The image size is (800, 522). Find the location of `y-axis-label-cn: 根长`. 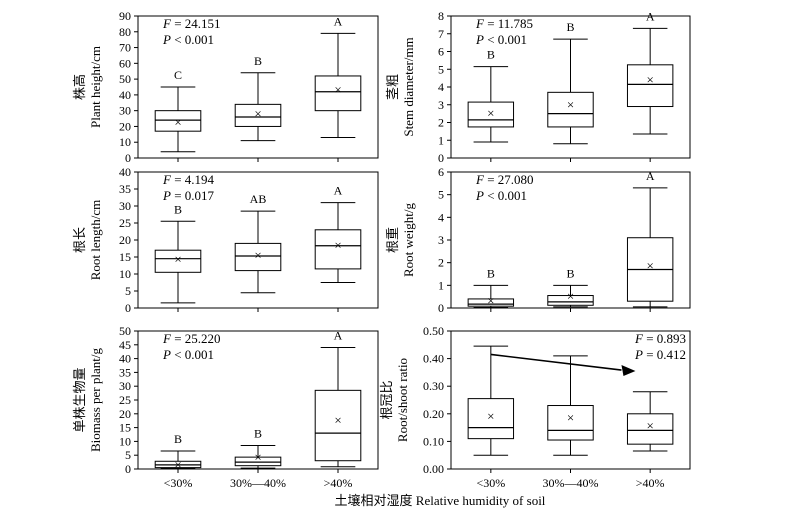

y-axis-label-cn: 根长 is located at coordinates (79, 240).